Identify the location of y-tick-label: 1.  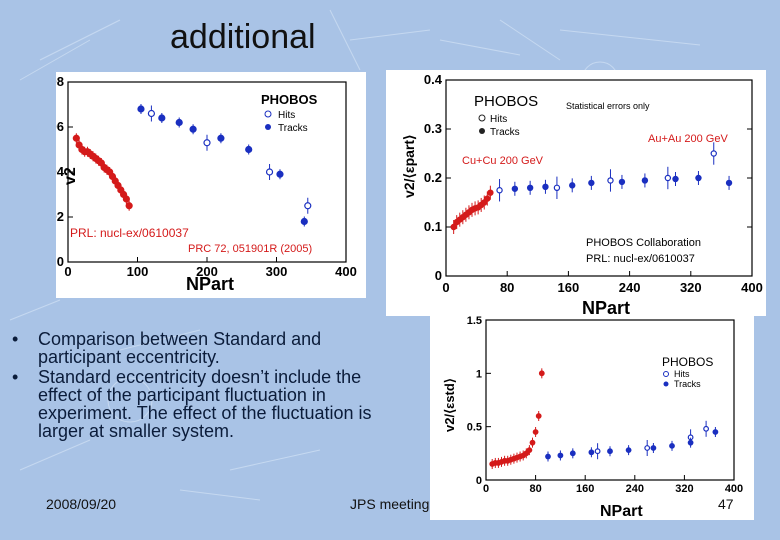
(479, 374).